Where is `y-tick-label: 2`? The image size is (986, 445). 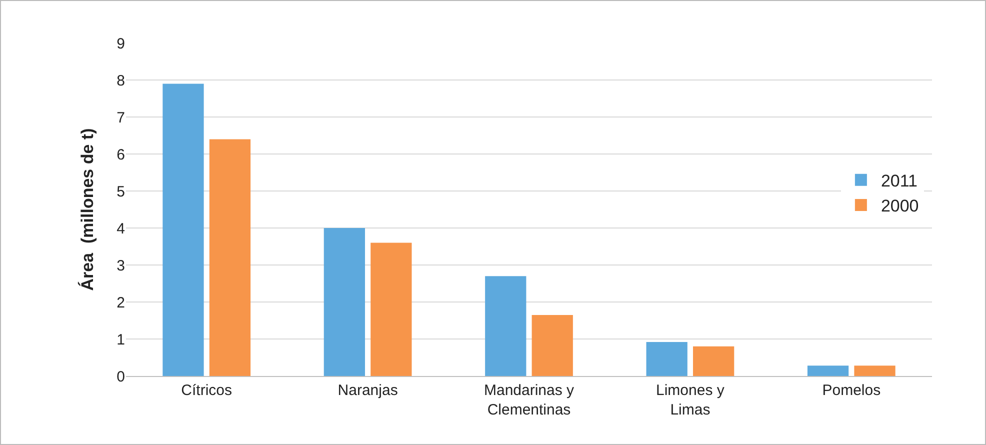
y-tick-label: 2 is located at coordinates (120, 303).